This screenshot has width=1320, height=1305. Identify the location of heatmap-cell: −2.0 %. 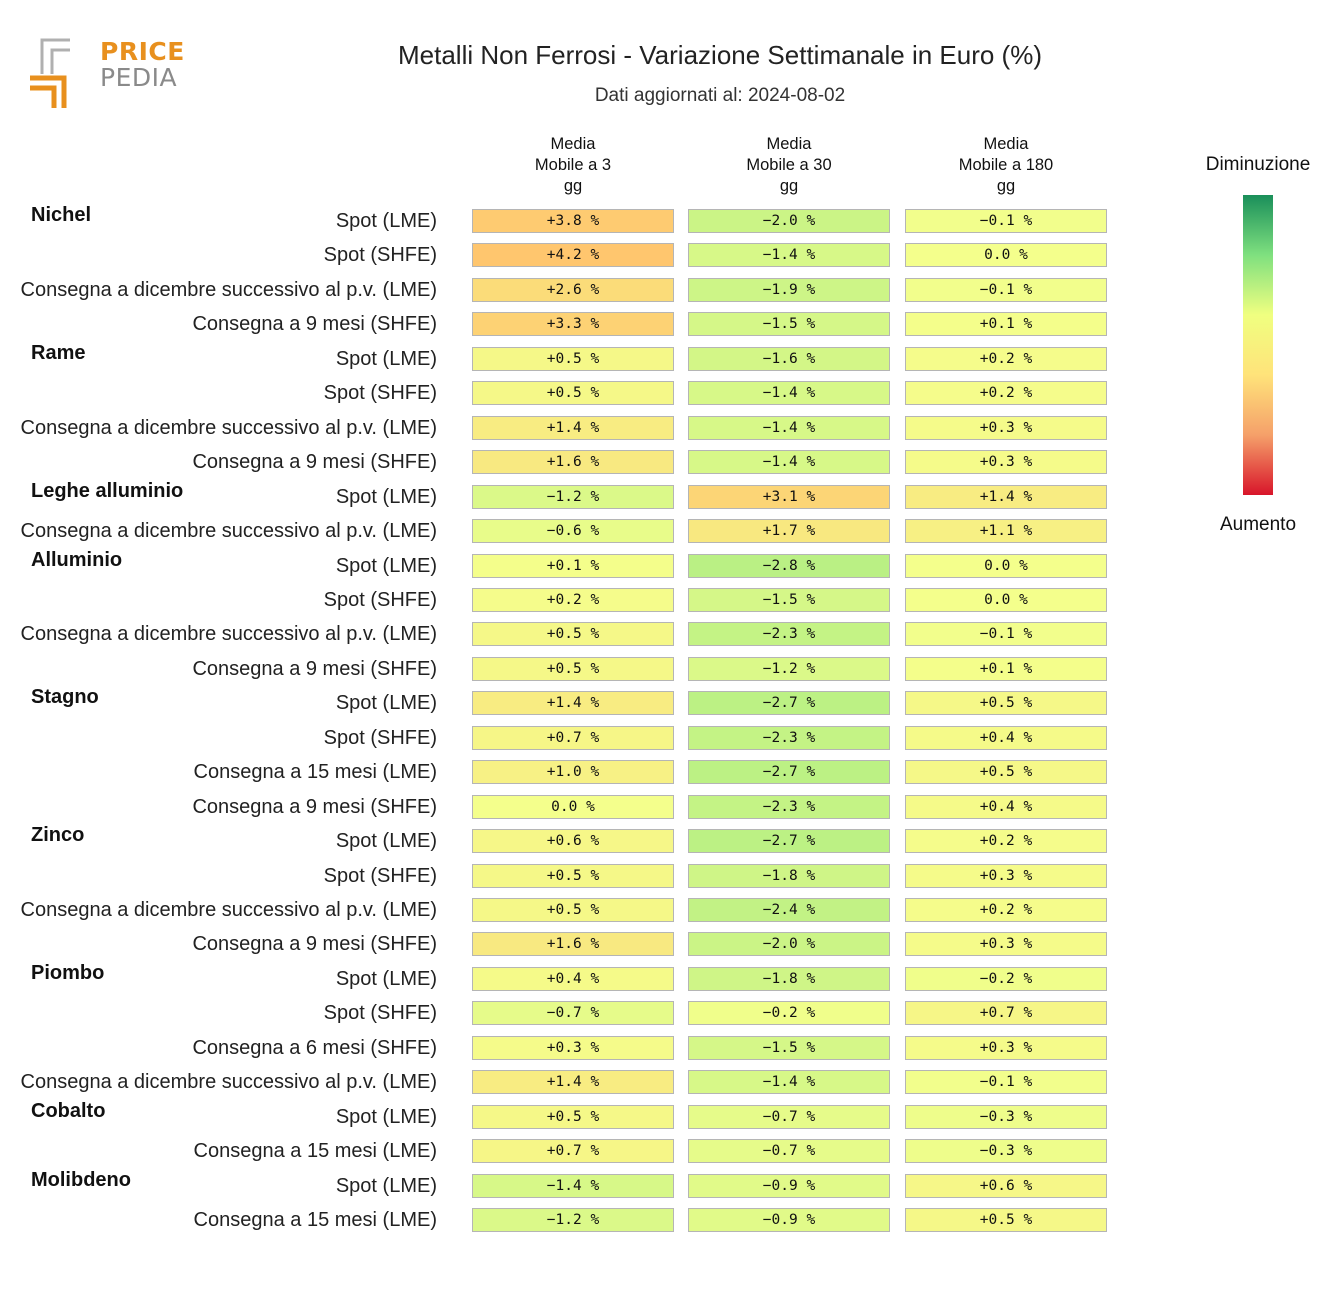
(789, 221).